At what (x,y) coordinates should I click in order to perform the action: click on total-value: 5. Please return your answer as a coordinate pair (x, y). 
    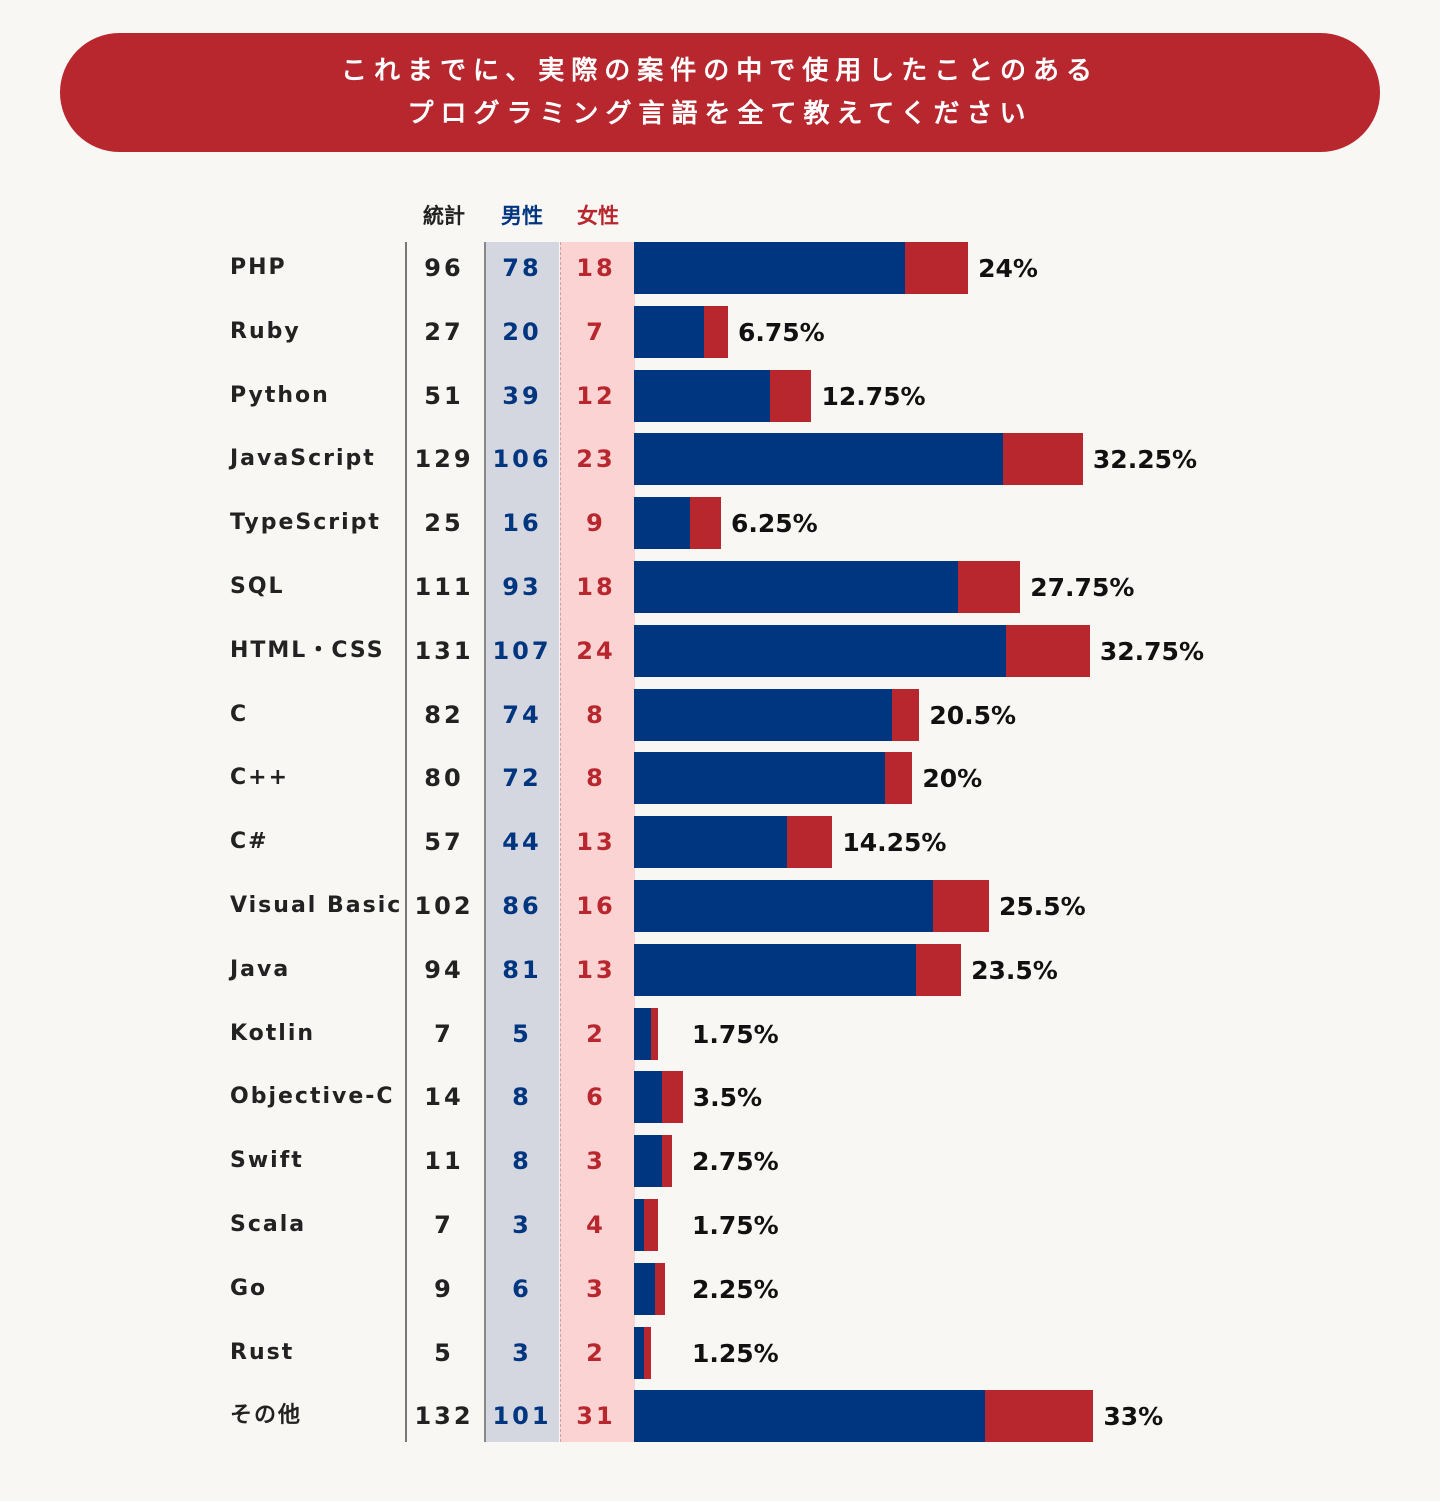
    Looking at the image, I should click on (444, 1352).